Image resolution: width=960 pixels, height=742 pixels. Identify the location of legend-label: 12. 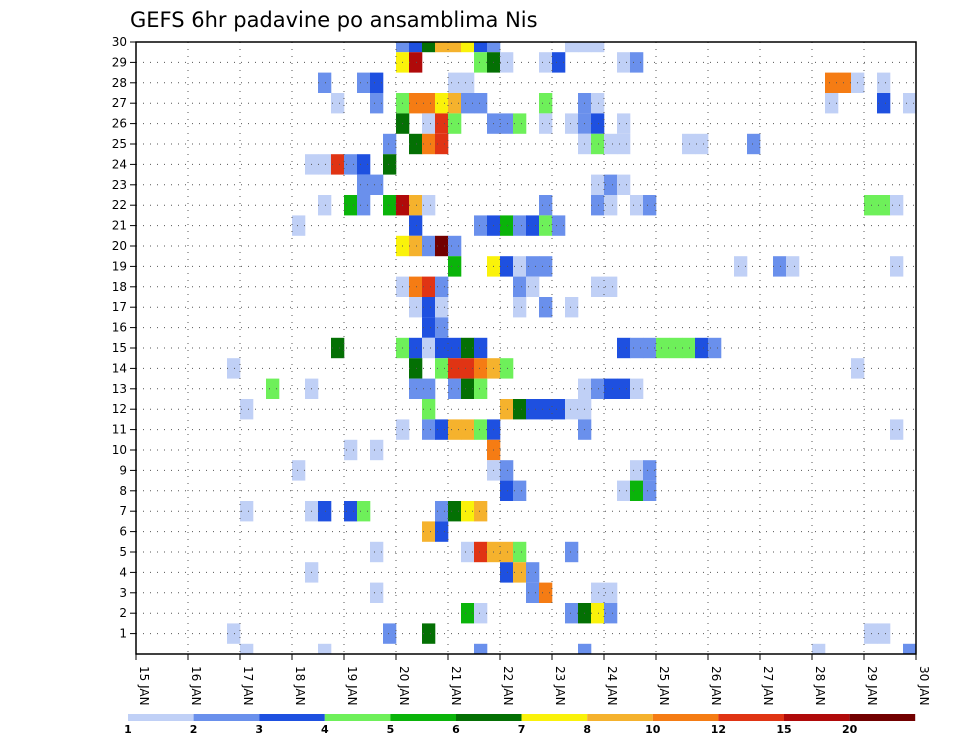
(718, 729).